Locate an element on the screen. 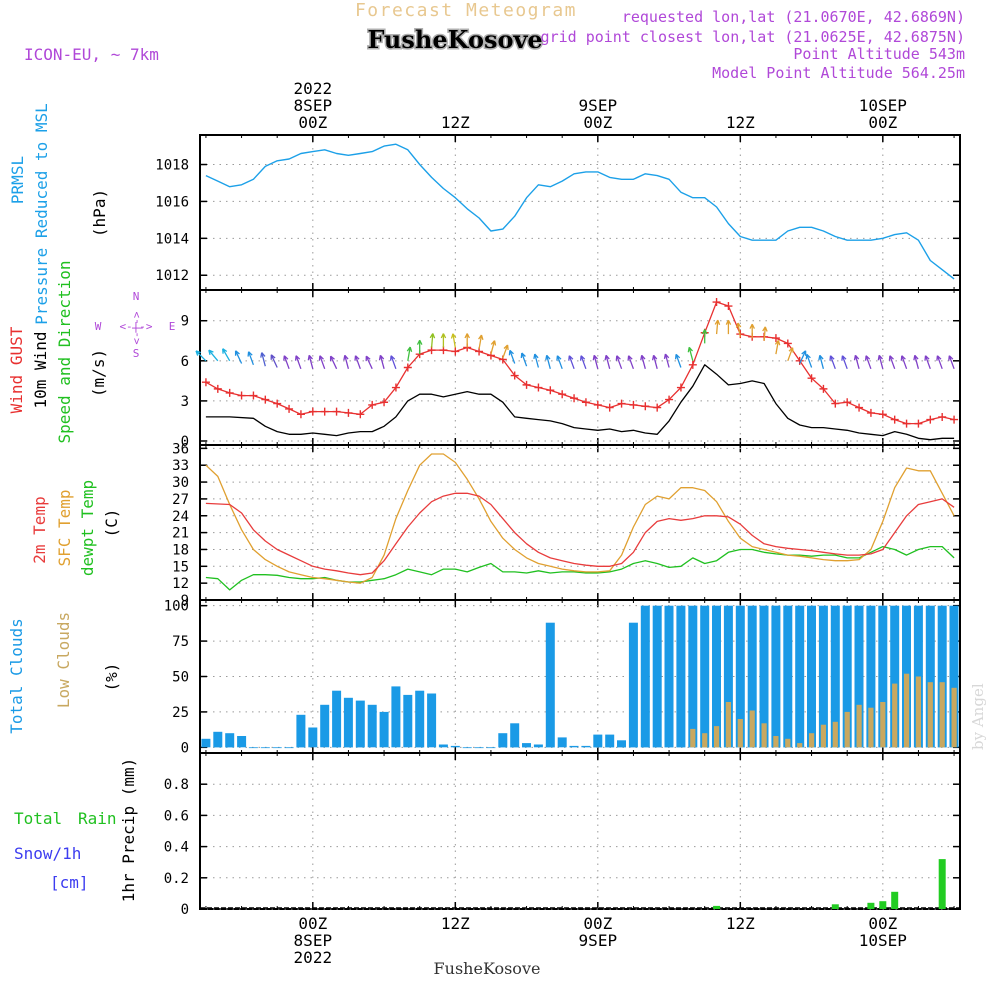 Image resolution: width=1000 pixels, height=1000 pixels. wind-panel-frame is located at coordinates (580, 367).